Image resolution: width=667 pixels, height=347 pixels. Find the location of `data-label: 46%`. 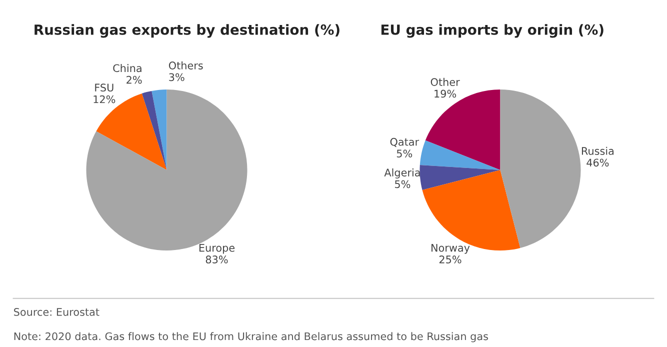

data-label: 46% is located at coordinates (597, 162).